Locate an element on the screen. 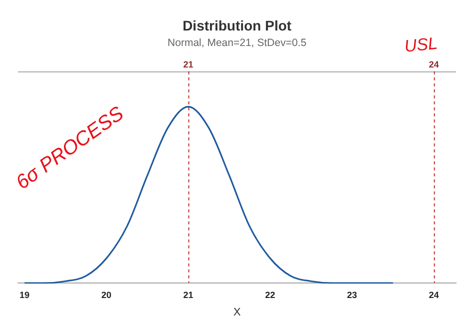 Image resolution: width=474 pixels, height=327 pixels. text: USL is located at coordinates (421, 45).